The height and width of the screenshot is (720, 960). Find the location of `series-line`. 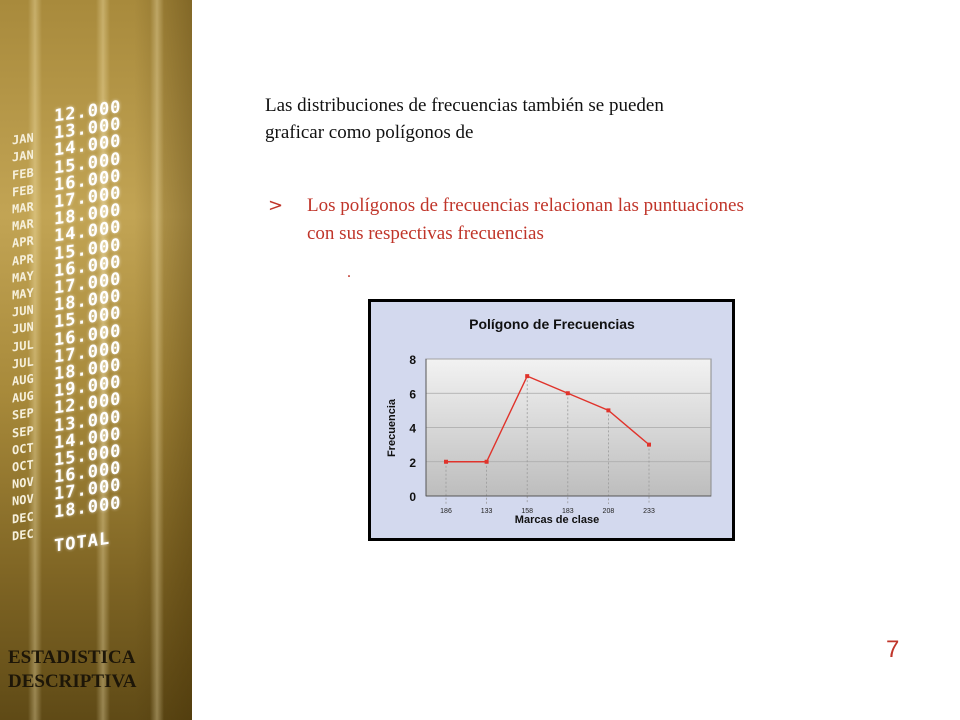

series-line is located at coordinates (548, 419).